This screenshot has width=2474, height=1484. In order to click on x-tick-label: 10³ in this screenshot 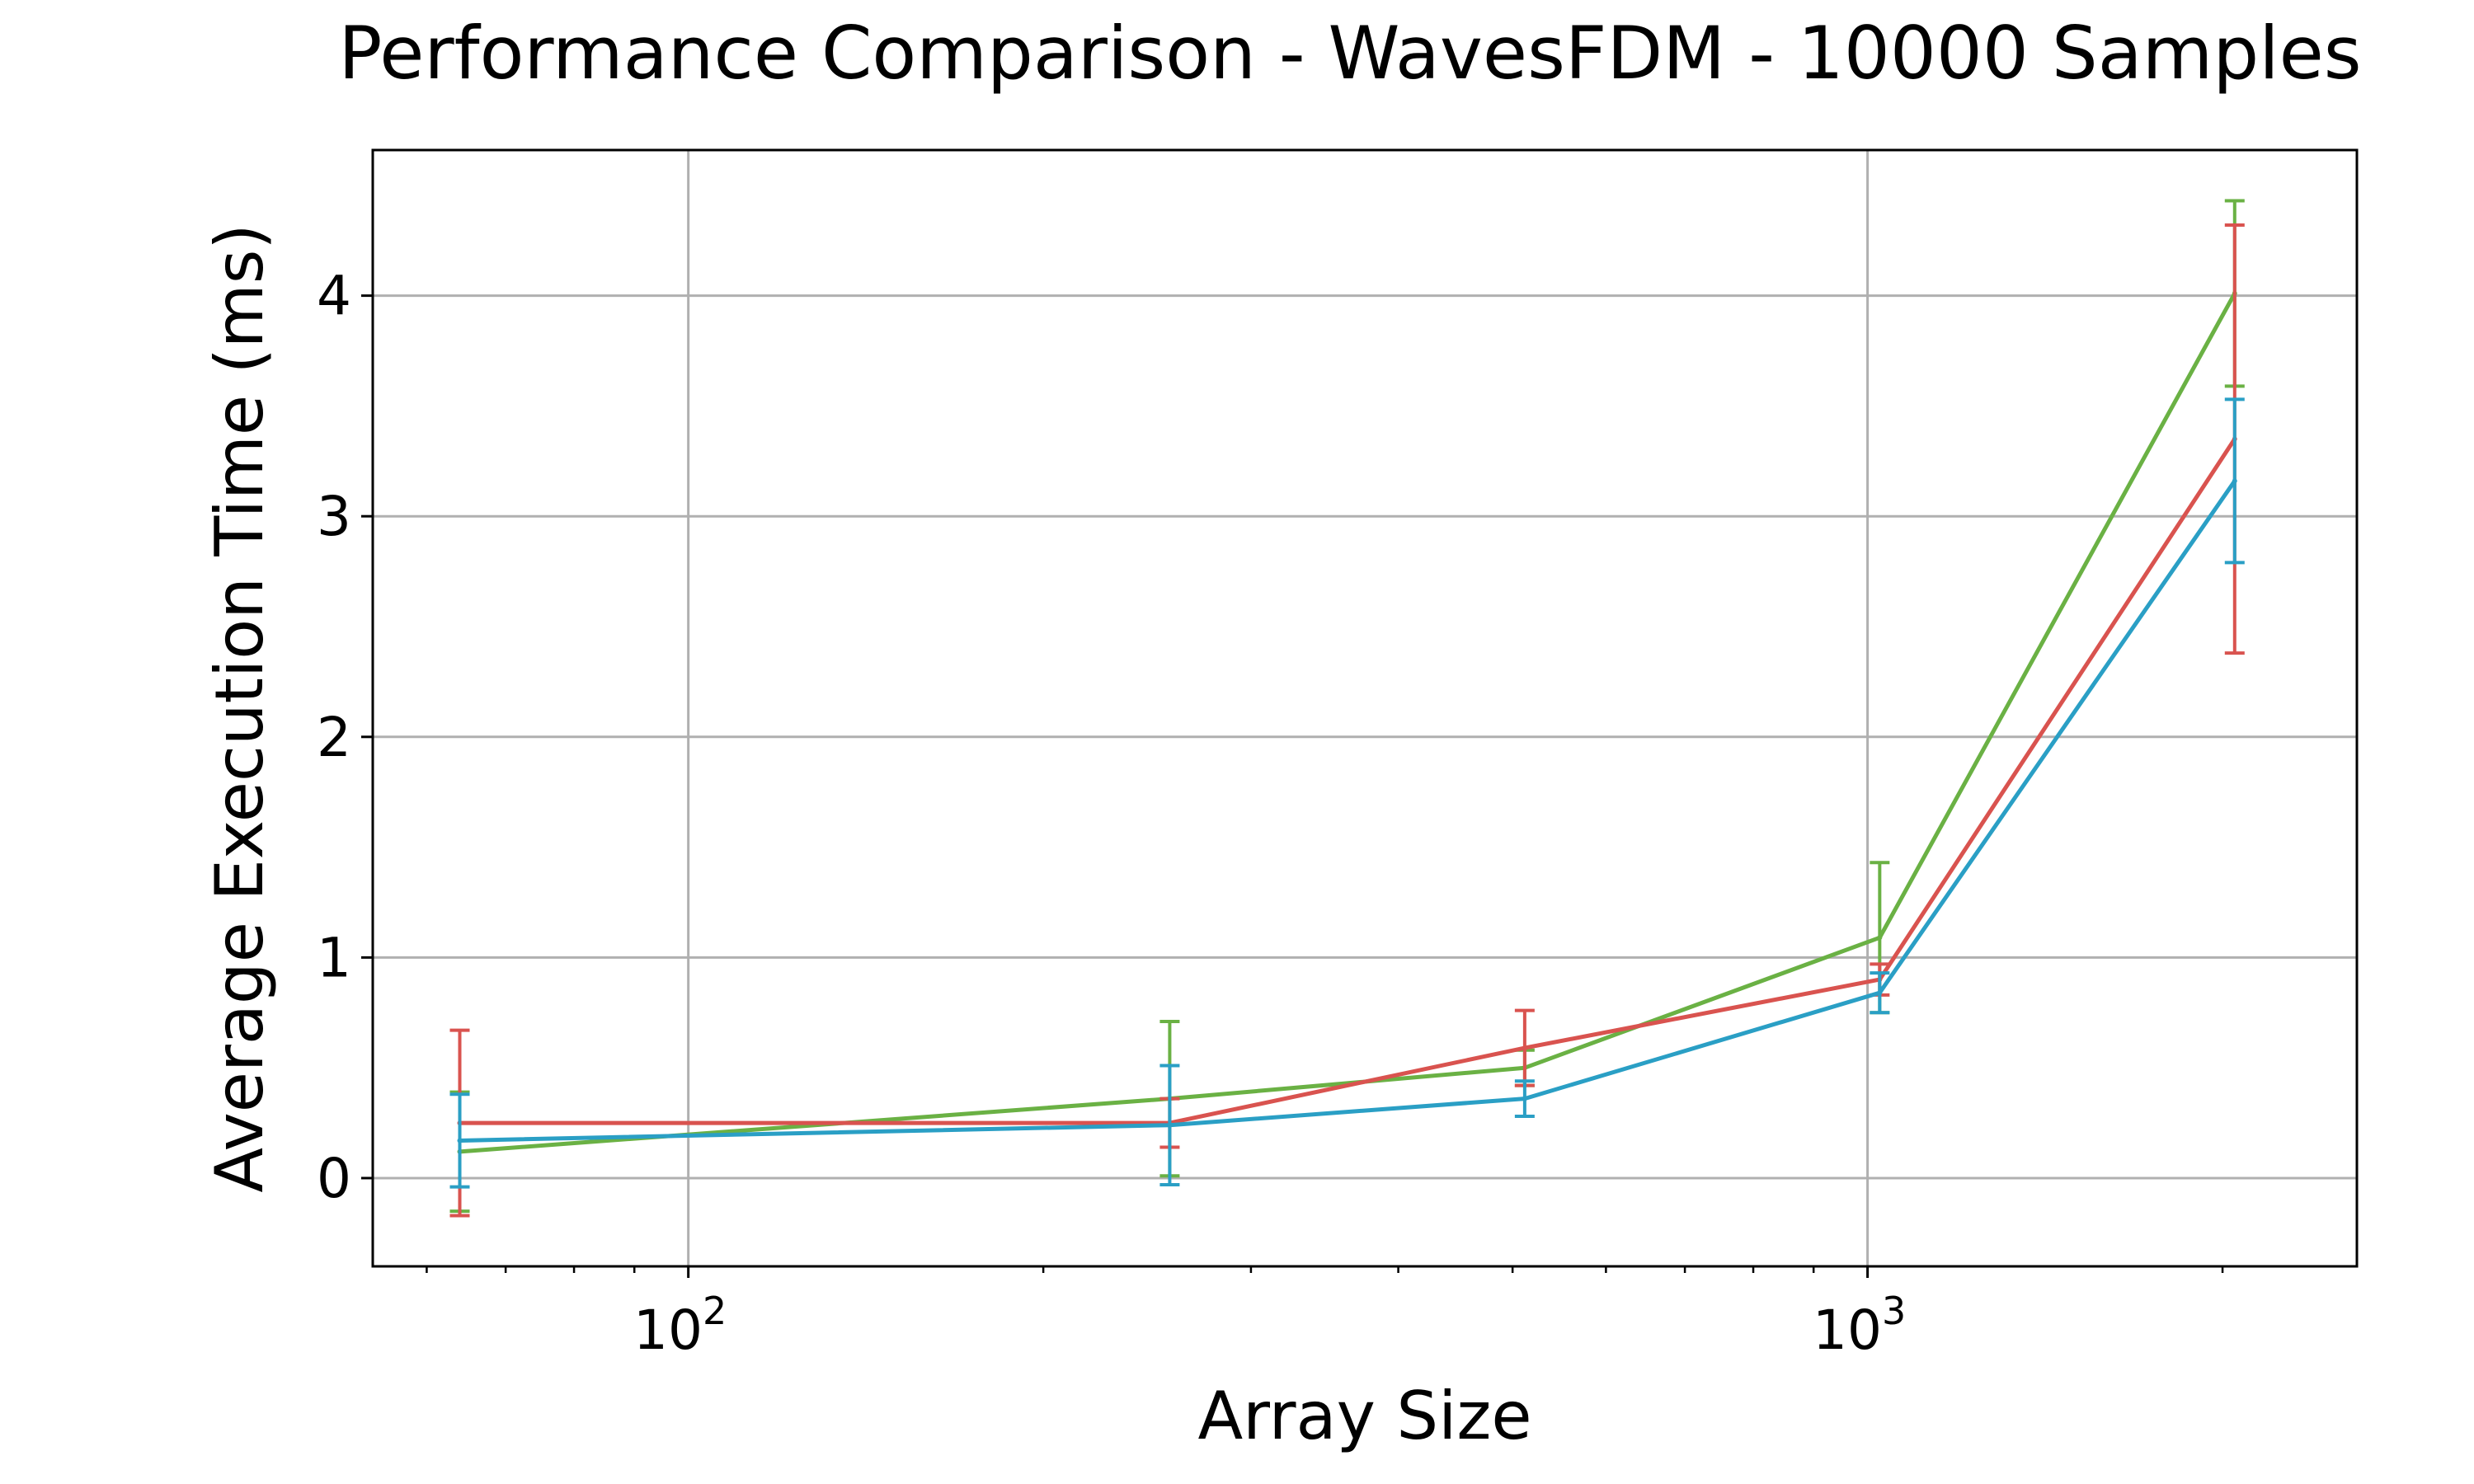, I will do `click(1859, 1325)`.